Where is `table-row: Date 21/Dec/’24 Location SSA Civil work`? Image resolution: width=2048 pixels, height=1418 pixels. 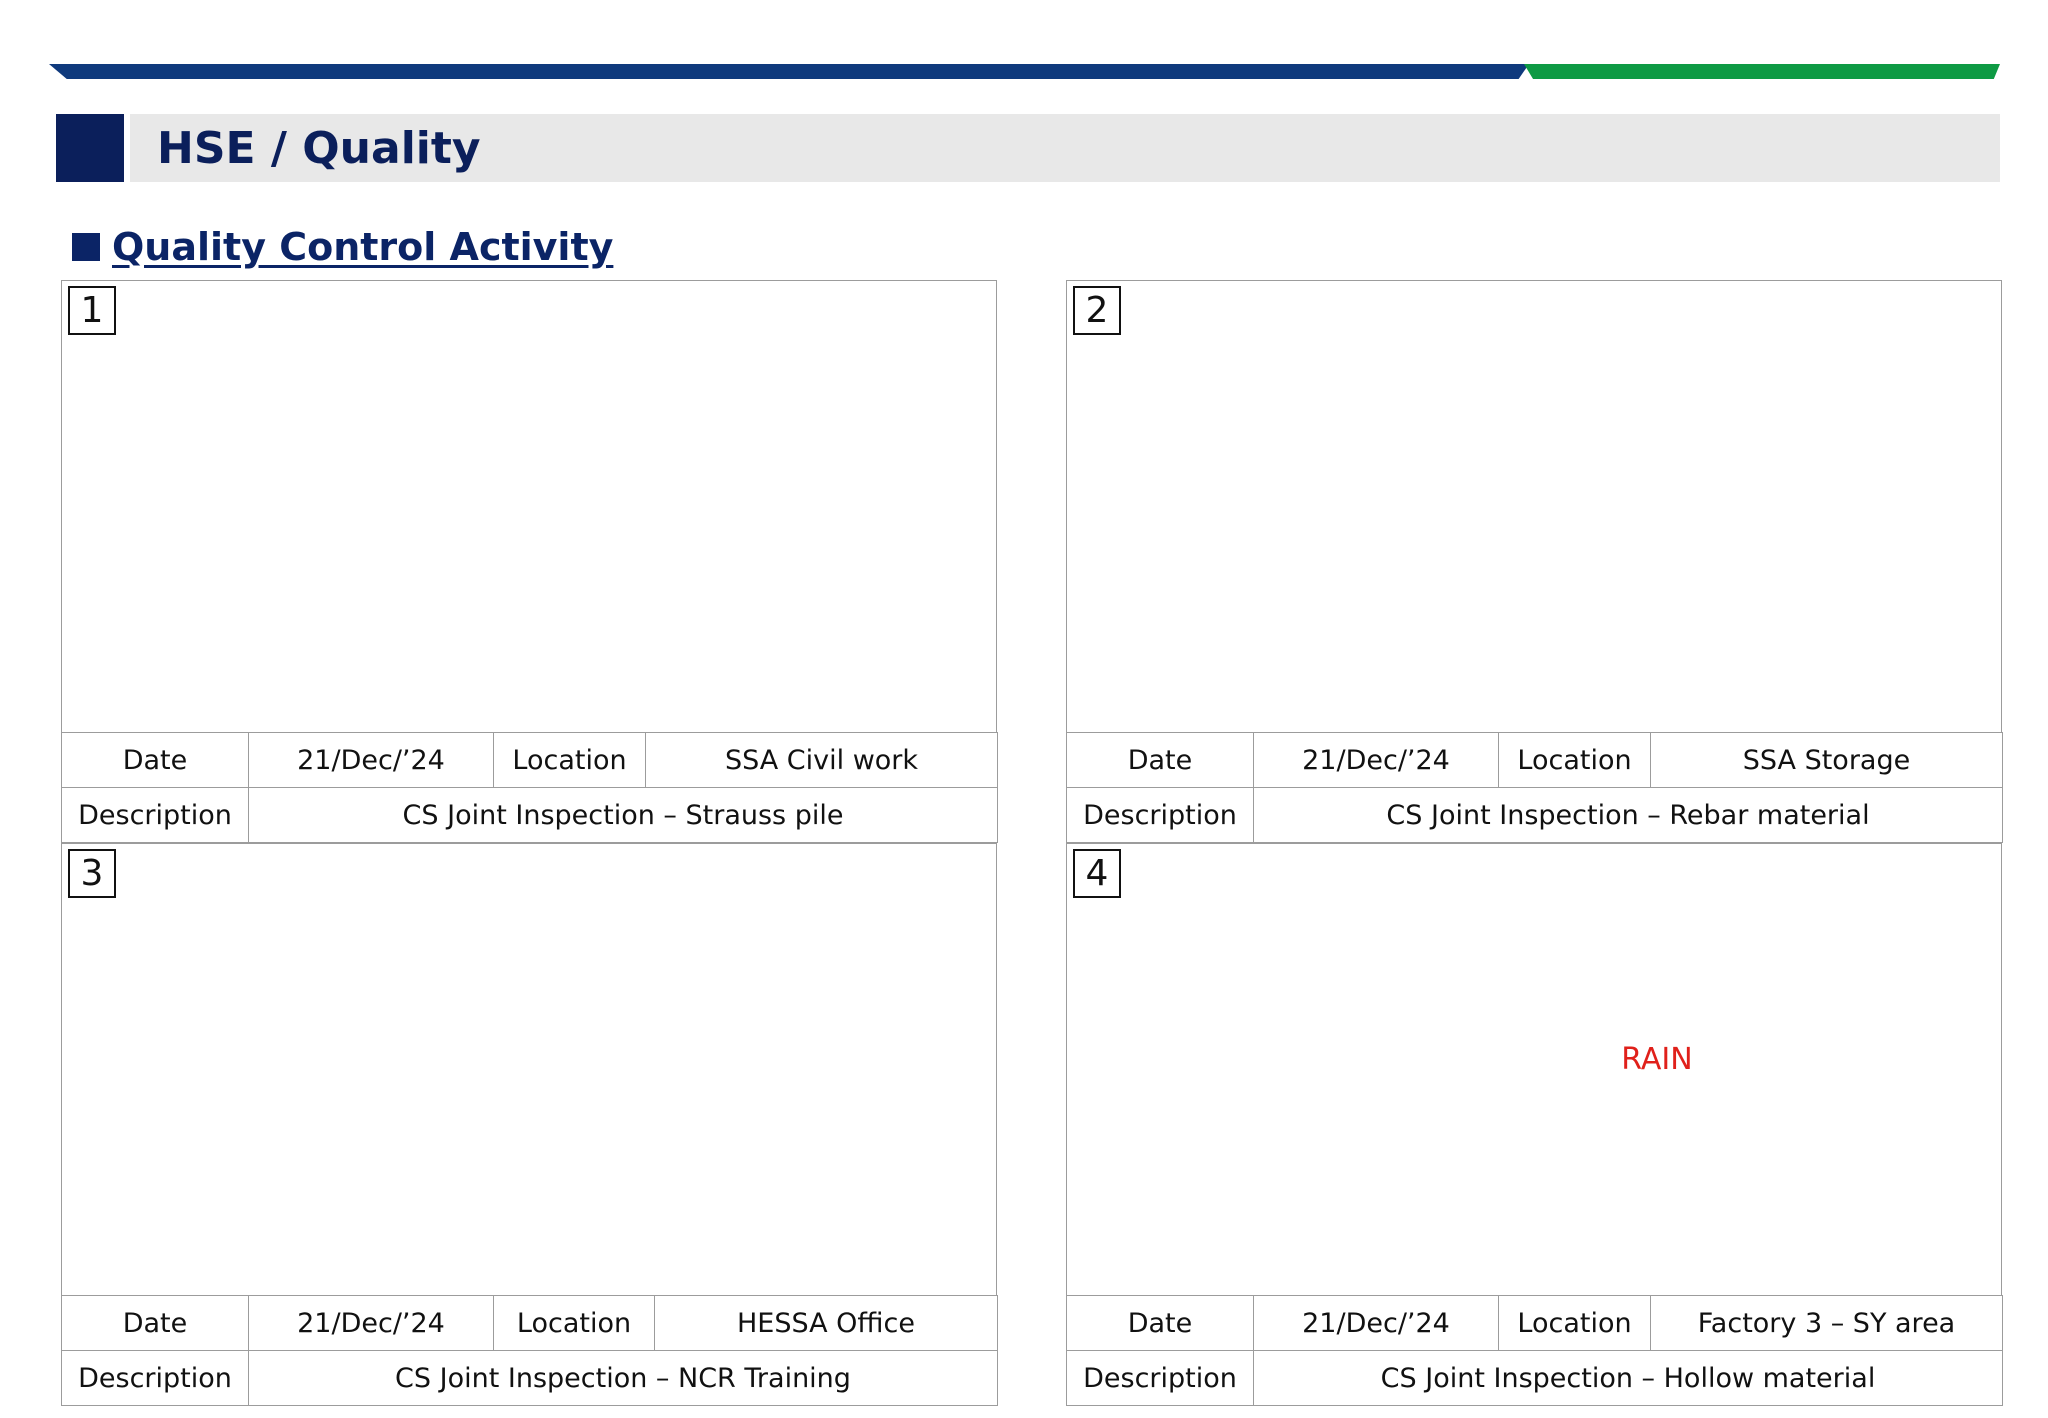
table-row: Date 21/Dec/’24 Location SSA Civil work is located at coordinates (529, 760).